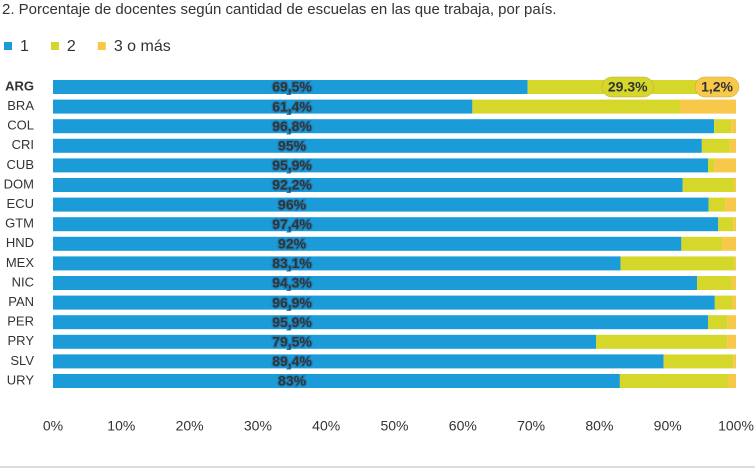 The width and height of the screenshot is (755, 472). I want to click on value-label: 97,4%, so click(292, 224).